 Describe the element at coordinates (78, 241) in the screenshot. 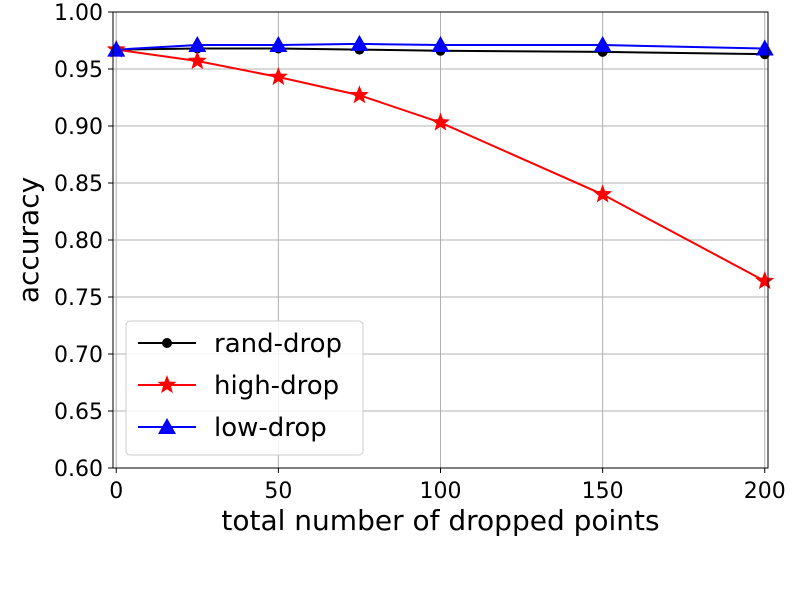

I see `y-tick-label: 0.80` at that location.